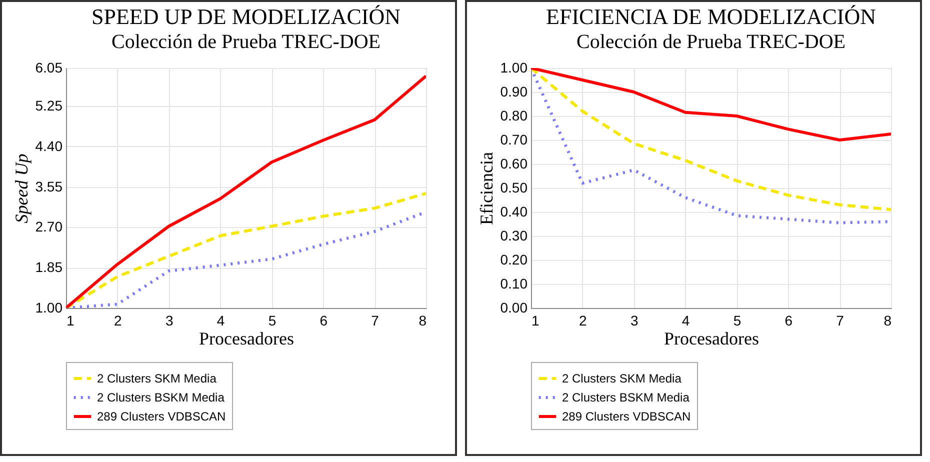  Describe the element at coordinates (514, 236) in the screenshot. I see `y-tick-label: 0.30` at that location.